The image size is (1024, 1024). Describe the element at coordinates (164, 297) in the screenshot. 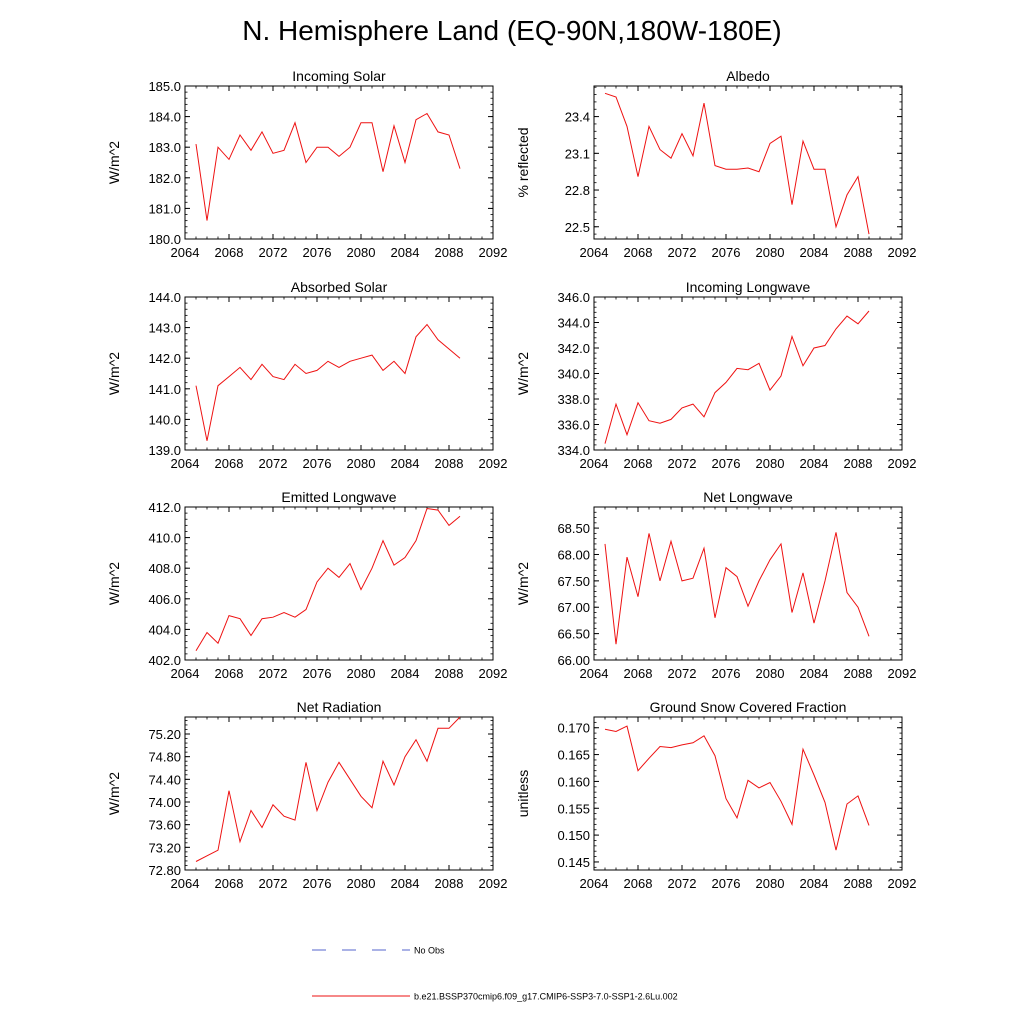

I see `y-tick-label: 144.0` at that location.